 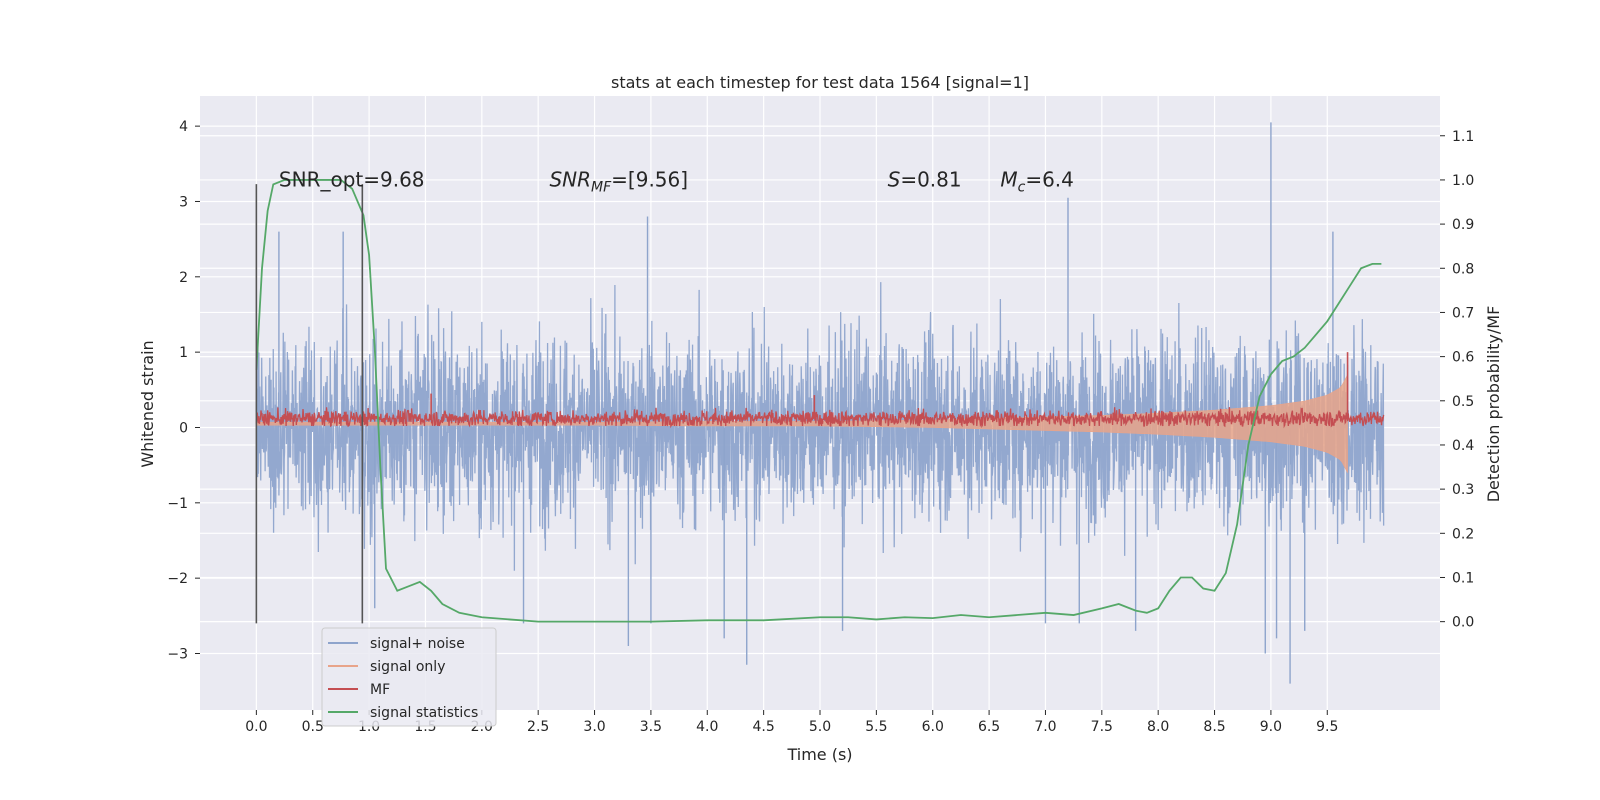 What do you see at coordinates (417, 644) in the screenshot?
I see `legend-label: signal+ noise` at bounding box center [417, 644].